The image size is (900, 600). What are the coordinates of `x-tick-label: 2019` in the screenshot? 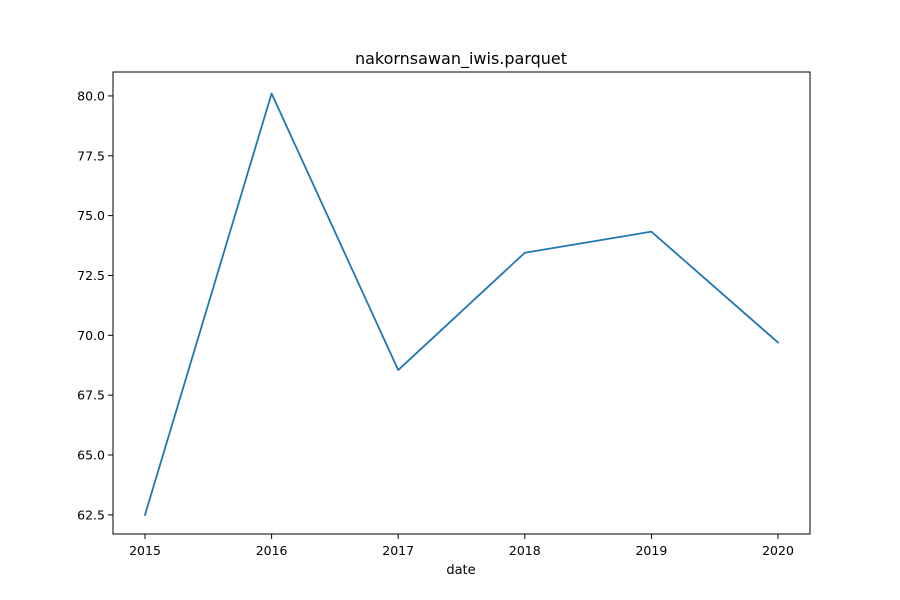 It's located at (651, 550).